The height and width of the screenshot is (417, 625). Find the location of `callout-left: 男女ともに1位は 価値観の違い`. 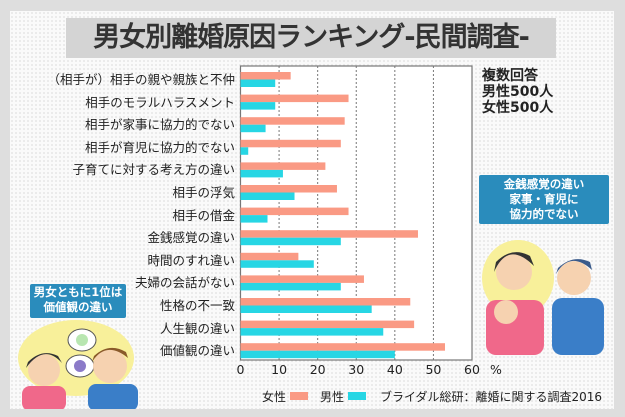

callout-left: 男女ともに1位は 価値観の違い is located at coordinates (78, 301).